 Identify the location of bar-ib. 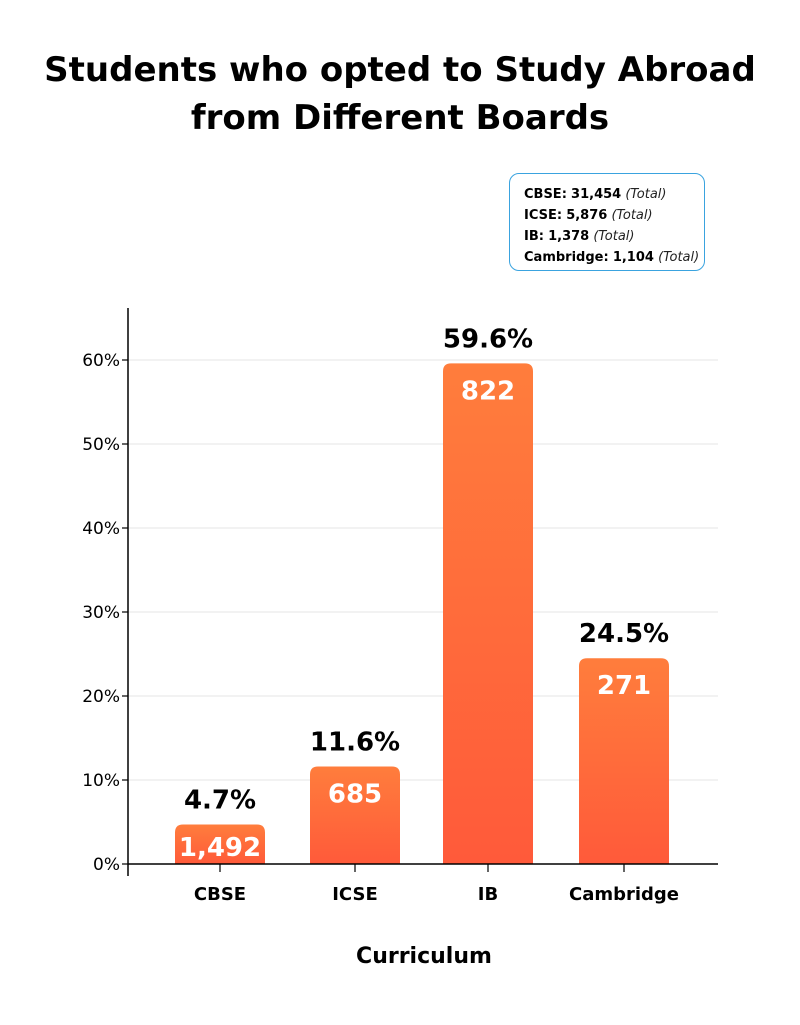
(488, 613).